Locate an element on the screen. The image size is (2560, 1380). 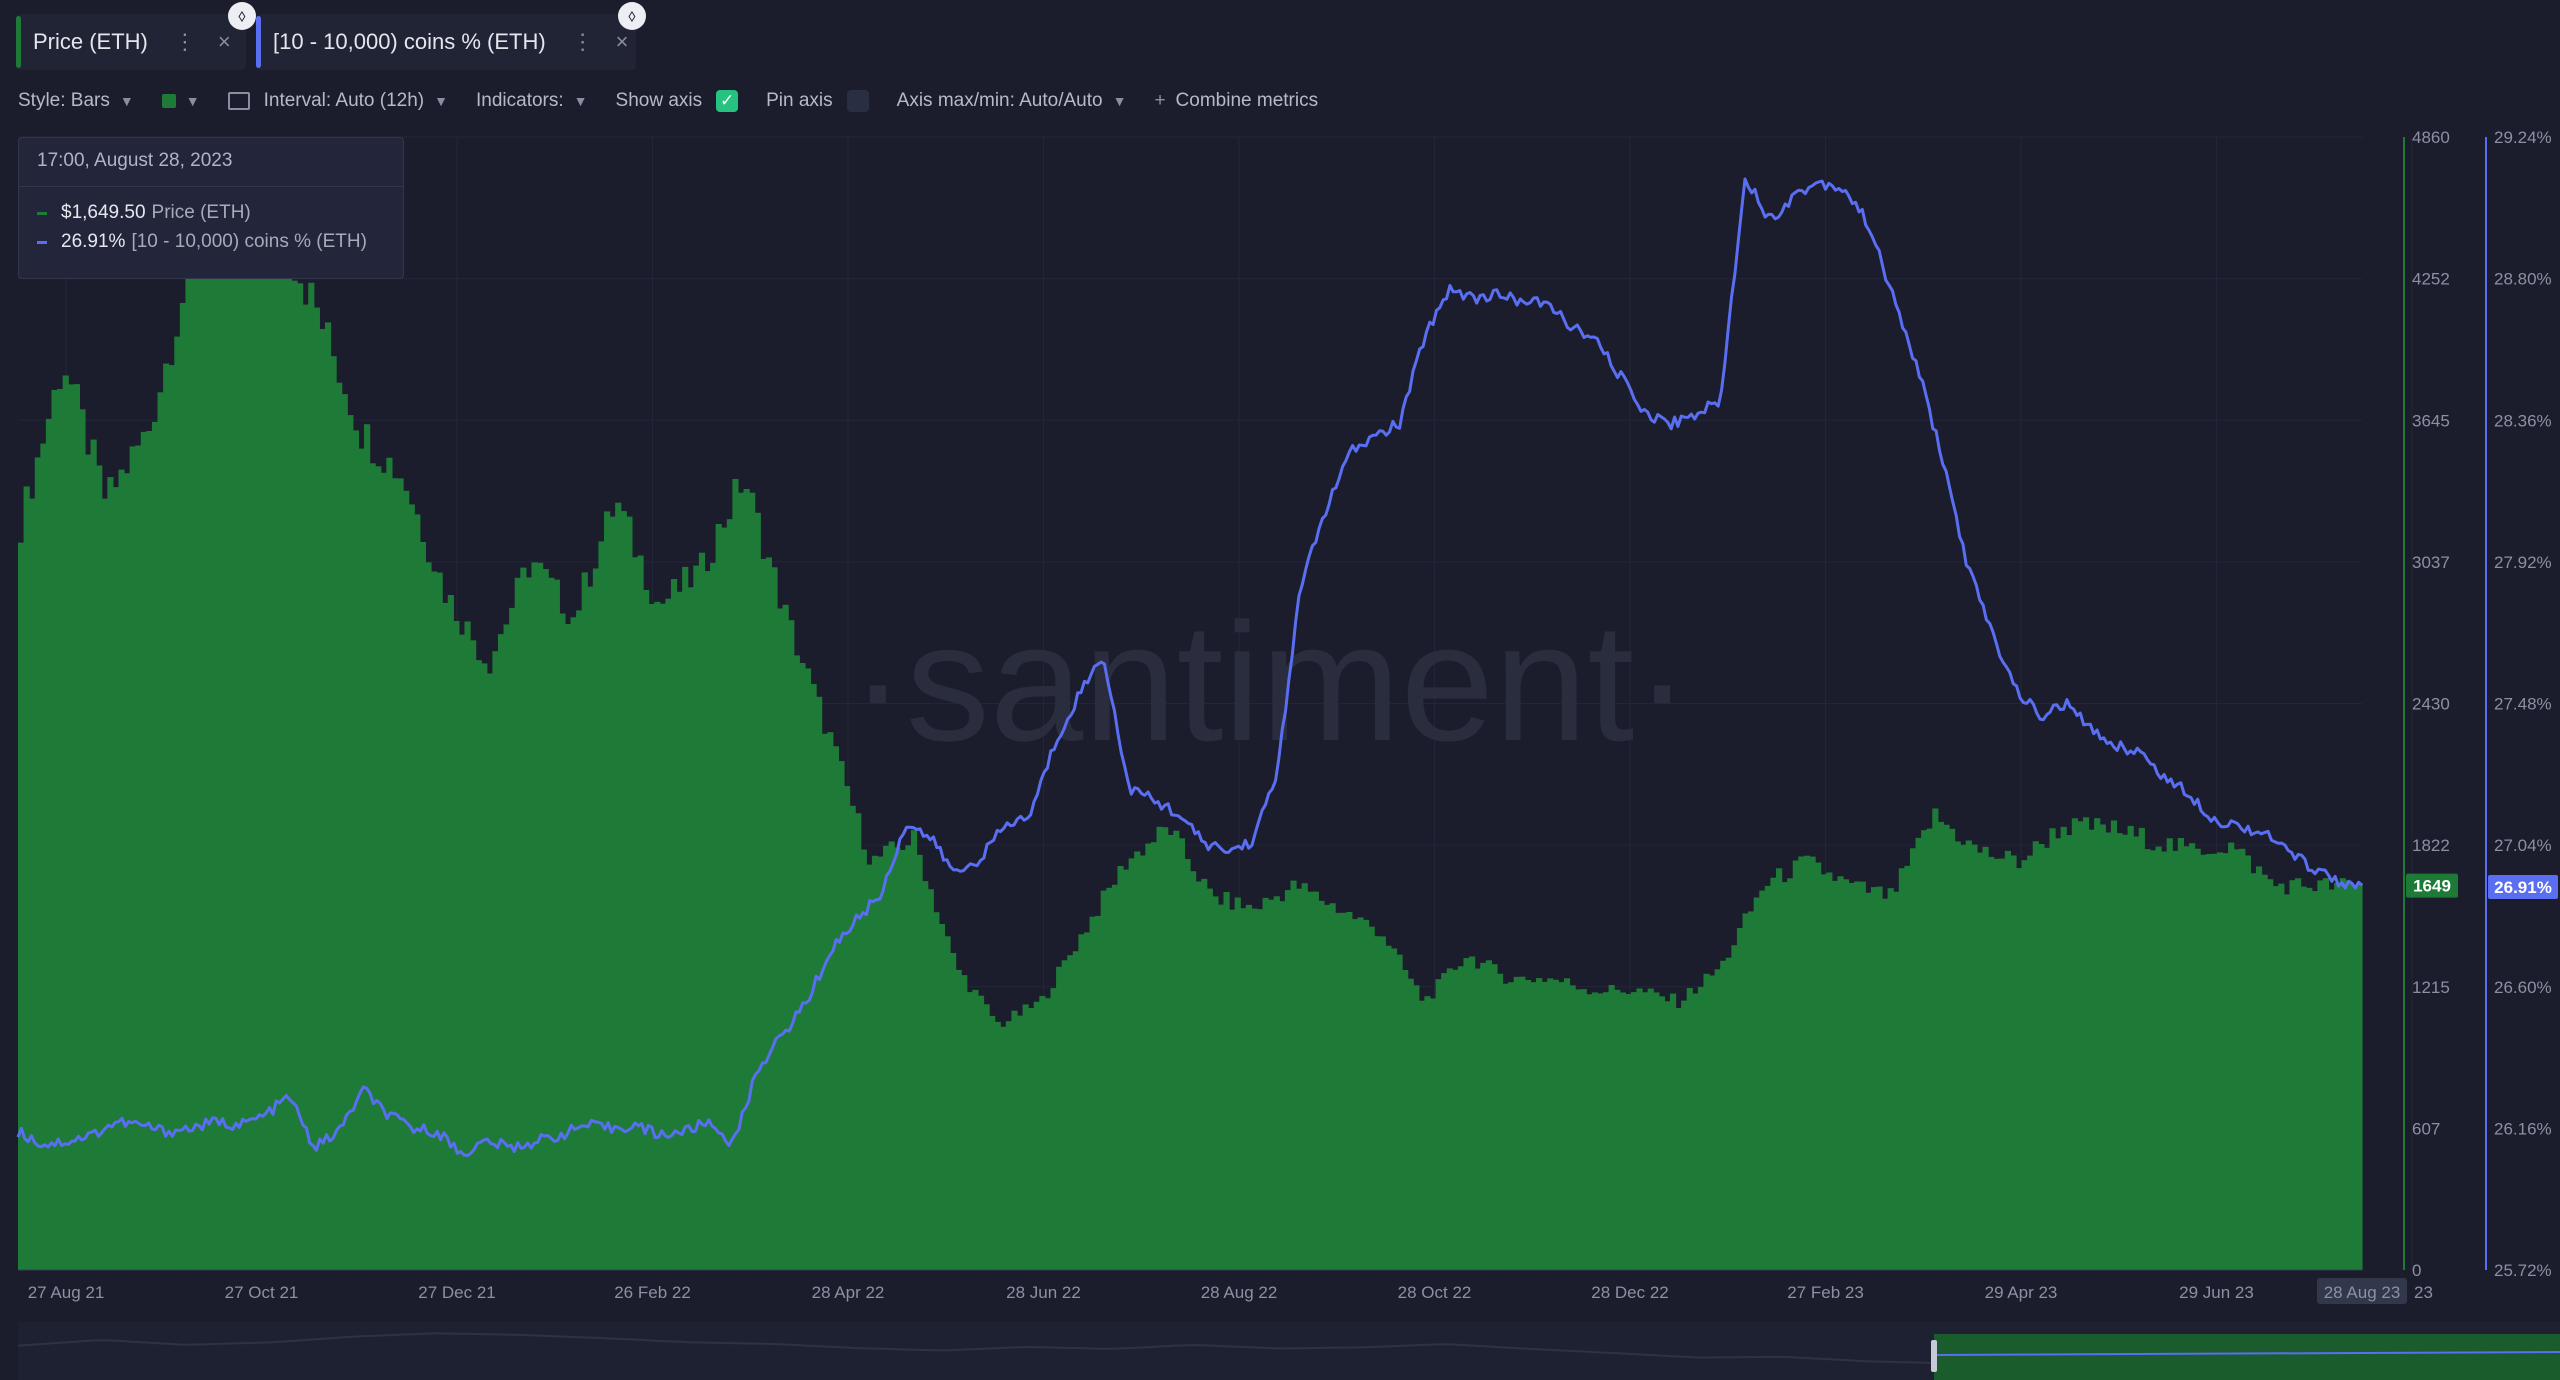
x-tick-label: 28 Apr 22 is located at coordinates (848, 1292).